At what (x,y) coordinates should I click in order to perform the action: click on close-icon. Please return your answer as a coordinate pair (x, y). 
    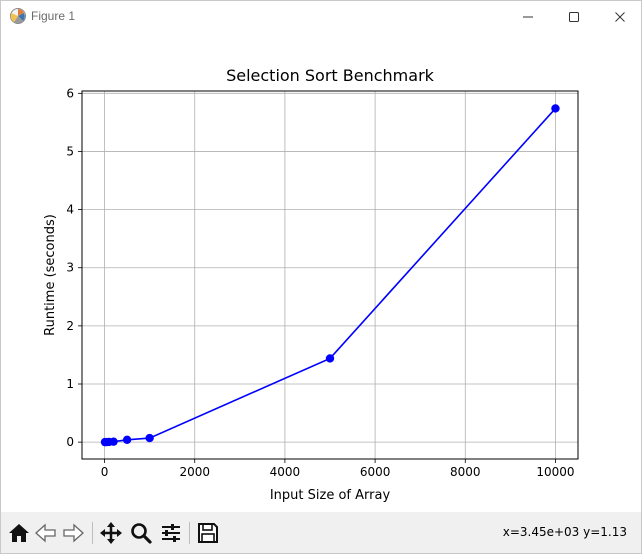
    Looking at the image, I should click on (620, 16).